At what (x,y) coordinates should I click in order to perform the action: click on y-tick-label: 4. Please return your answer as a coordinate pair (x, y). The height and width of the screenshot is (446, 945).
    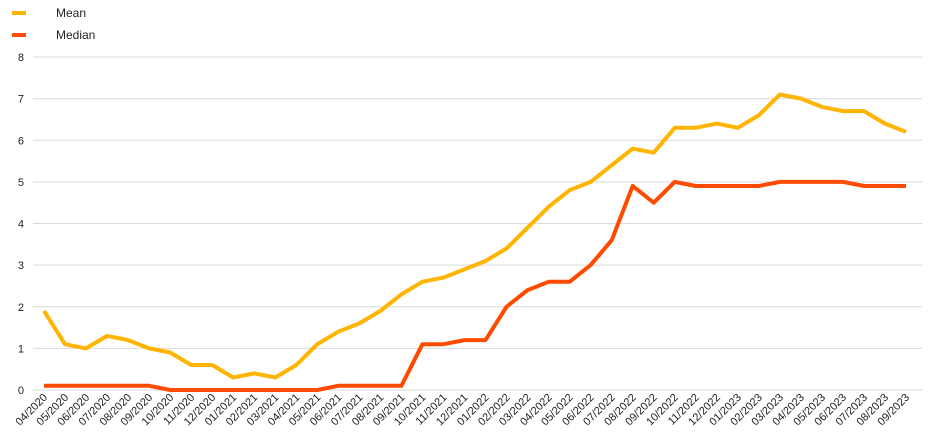
    Looking at the image, I should click on (21, 225).